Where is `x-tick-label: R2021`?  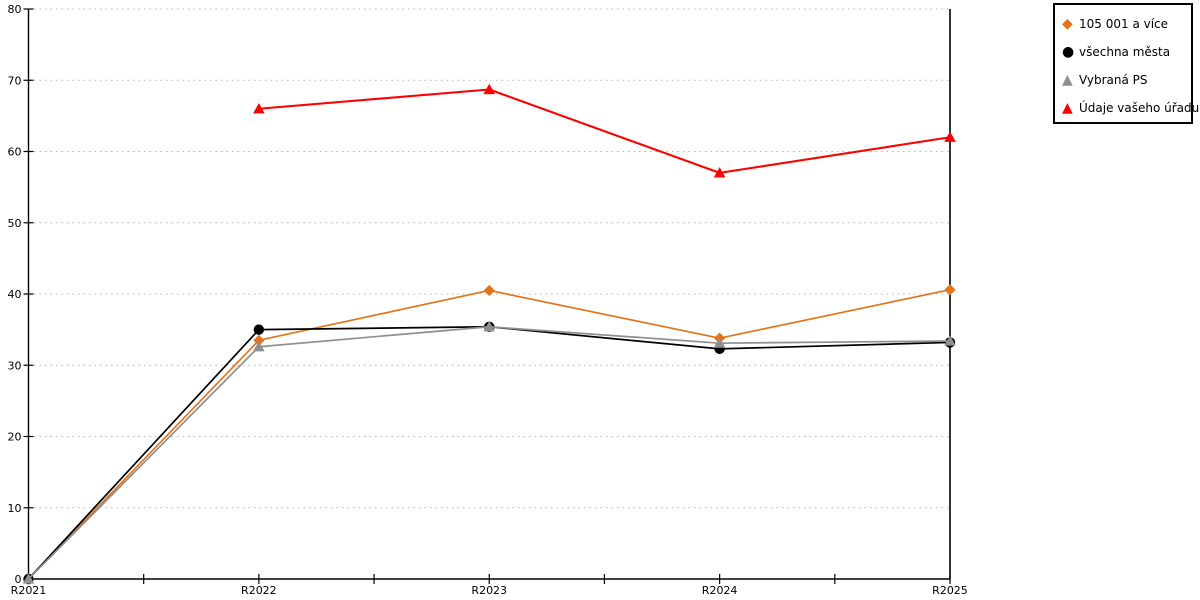
x-tick-label: R2021 is located at coordinates (29, 590).